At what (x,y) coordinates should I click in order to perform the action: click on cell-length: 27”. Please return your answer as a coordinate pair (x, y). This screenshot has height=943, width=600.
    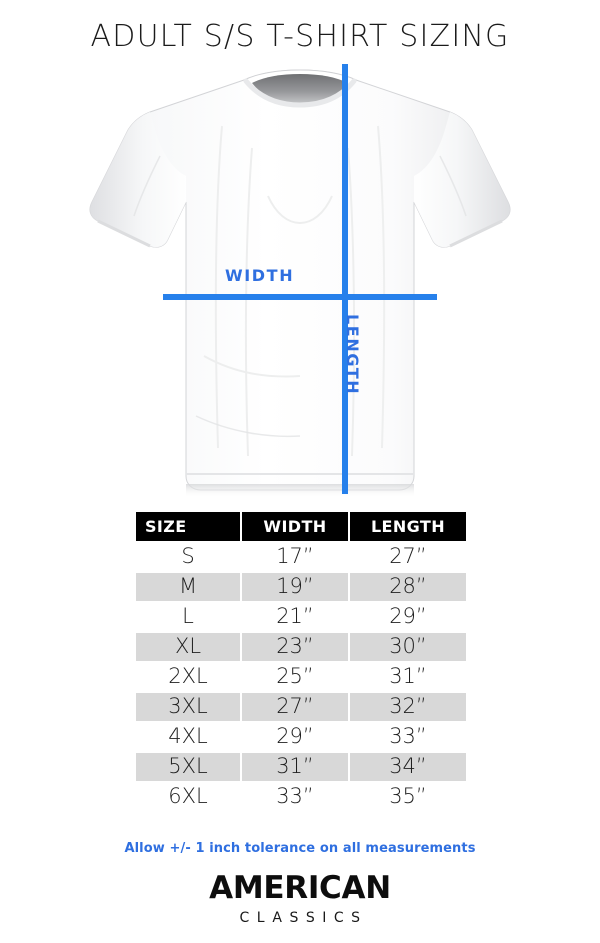
    Looking at the image, I should click on (408, 557).